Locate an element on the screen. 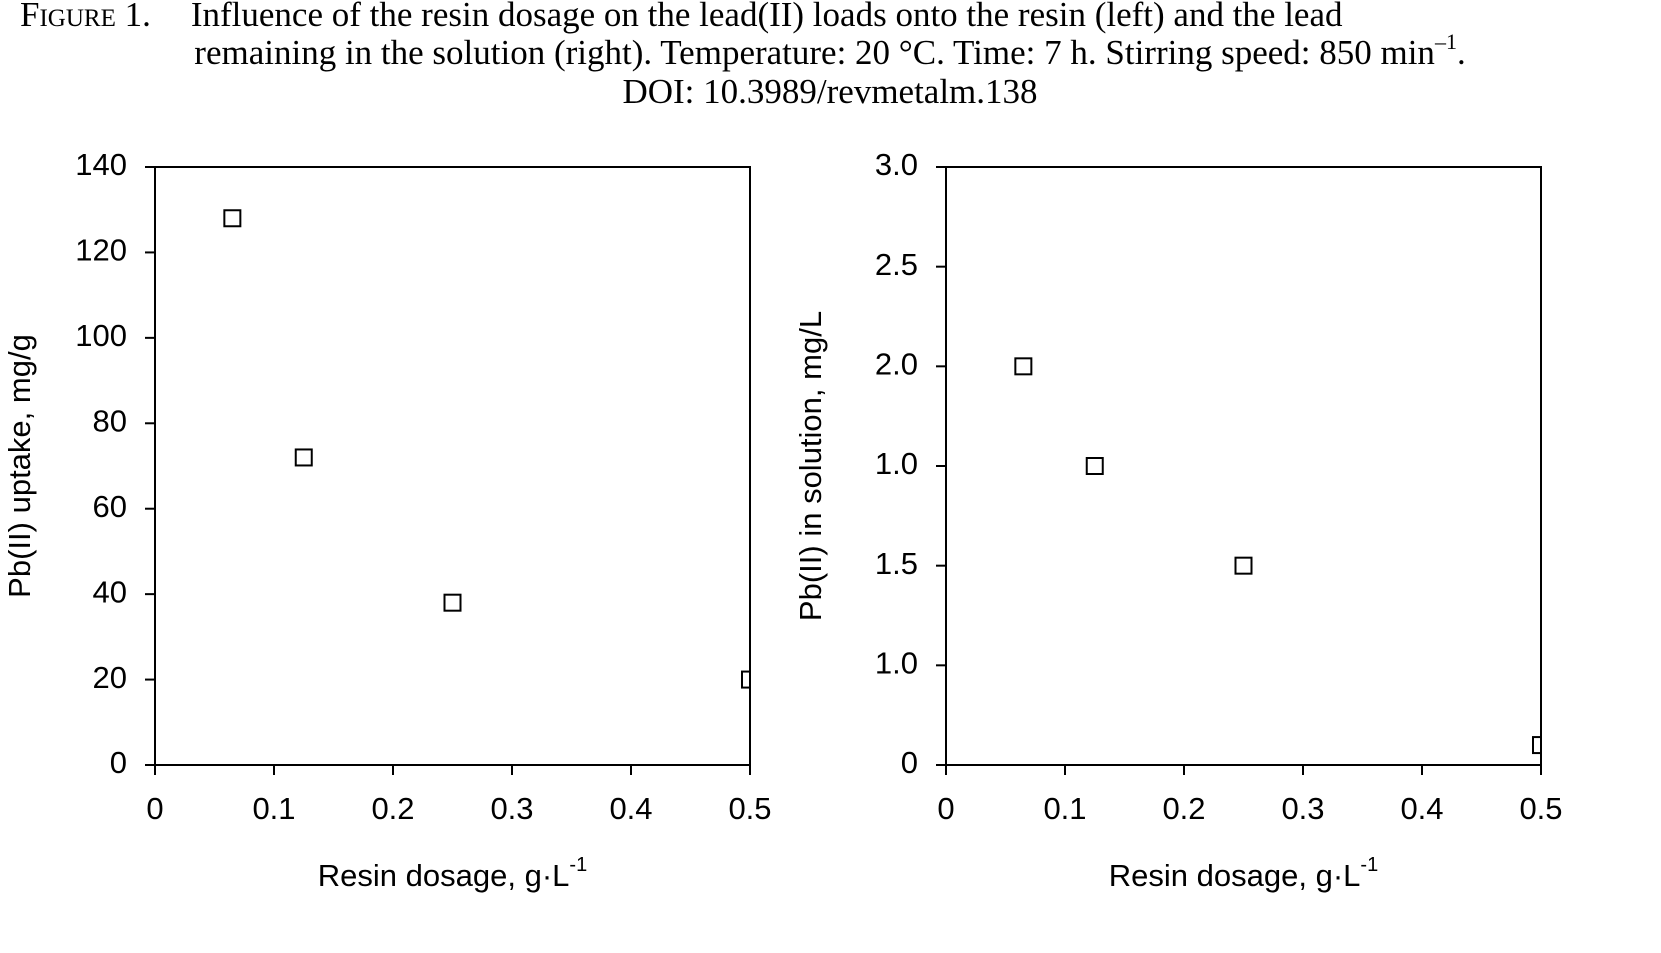 Image resolution: width=1661 pixels, height=953 pixels. y-tick-label: 2.0 is located at coordinates (896, 364).